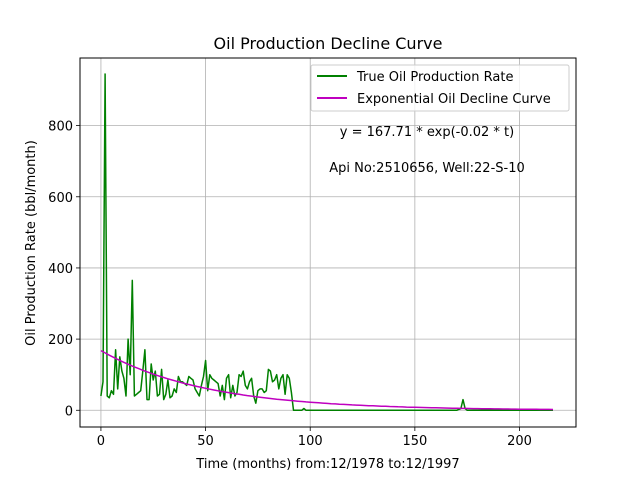  I want to click on x-tick-label: 100, so click(310, 441).